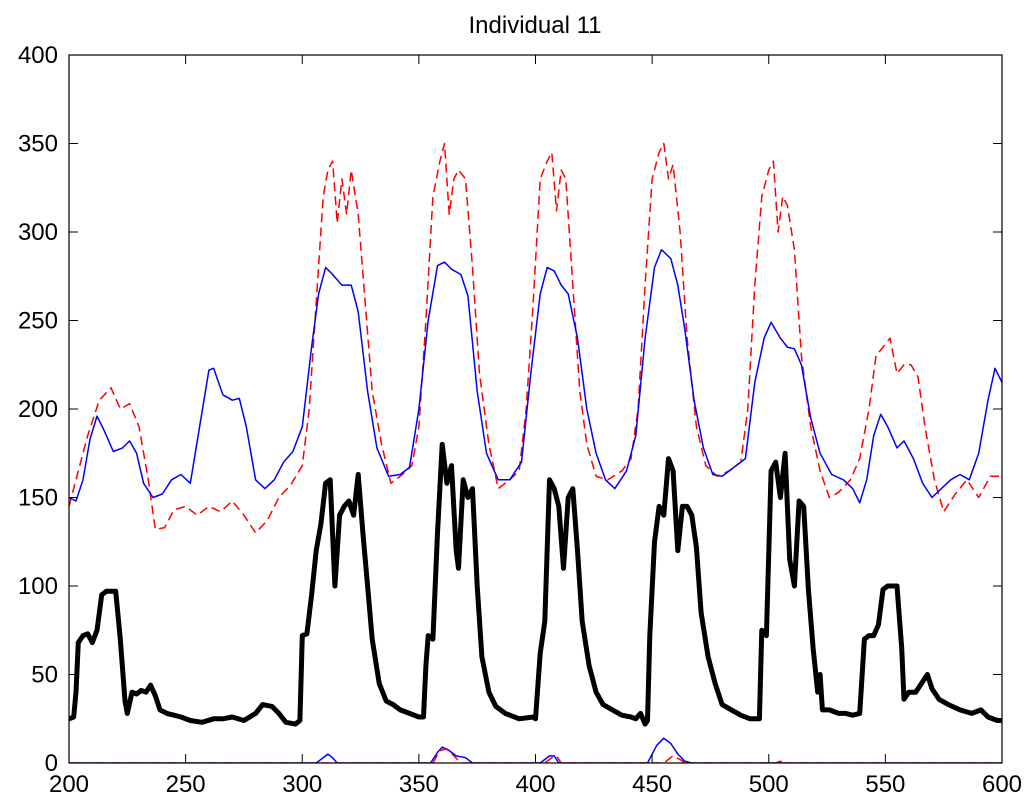 The height and width of the screenshot is (802, 1031). I want to click on x-tick-label: 600, so click(1002, 784).